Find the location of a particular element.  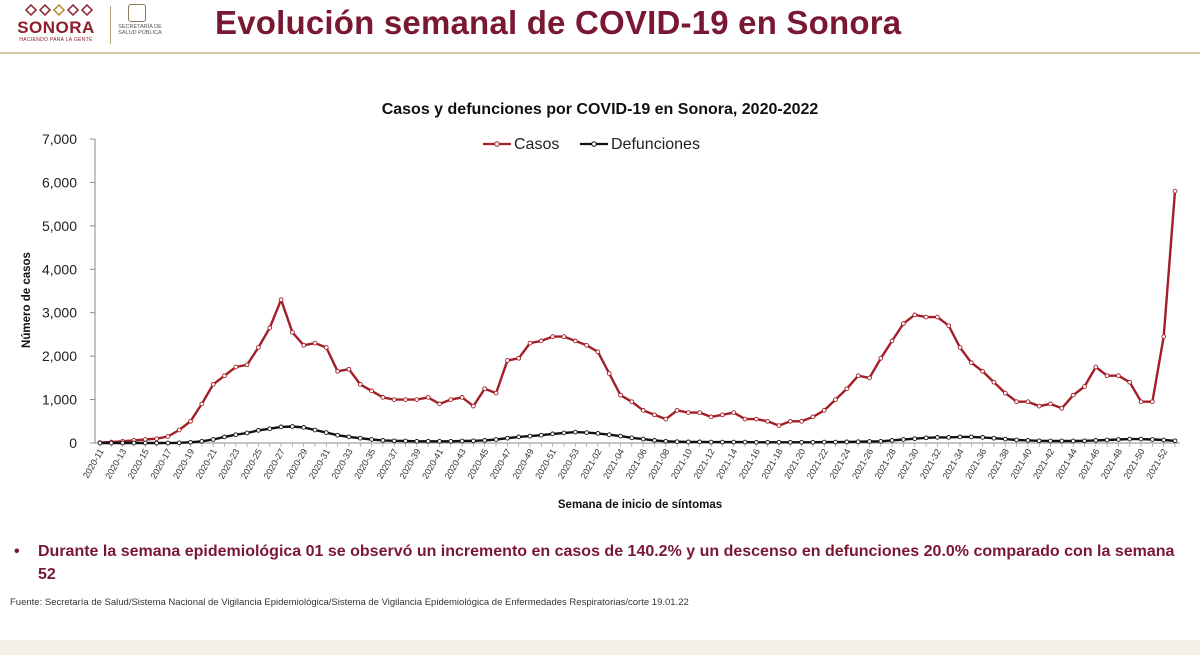

x-tick-label: 2021-04 is located at coordinates (613, 464).